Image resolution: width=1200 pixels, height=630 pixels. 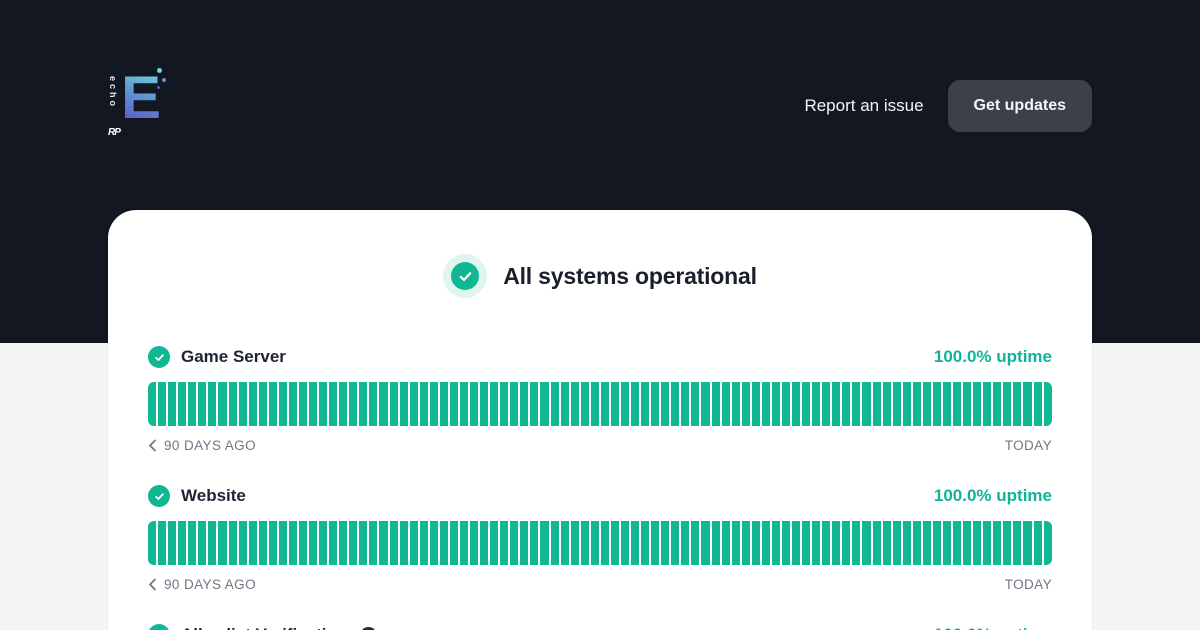 What do you see at coordinates (369, 628) in the screenshot?
I see `info-icon: i` at bounding box center [369, 628].